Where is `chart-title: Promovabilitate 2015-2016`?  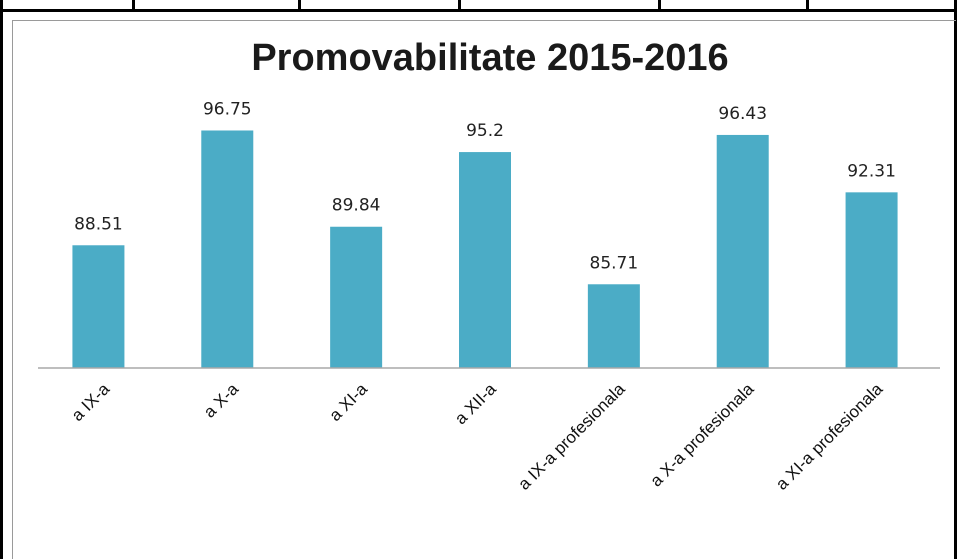 chart-title: Promovabilitate 2015-2016 is located at coordinates (489, 58).